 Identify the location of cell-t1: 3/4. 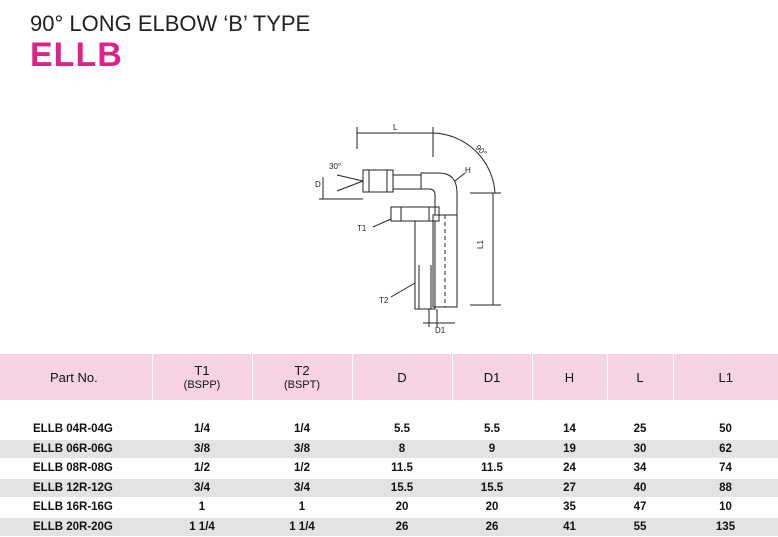
(202, 488).